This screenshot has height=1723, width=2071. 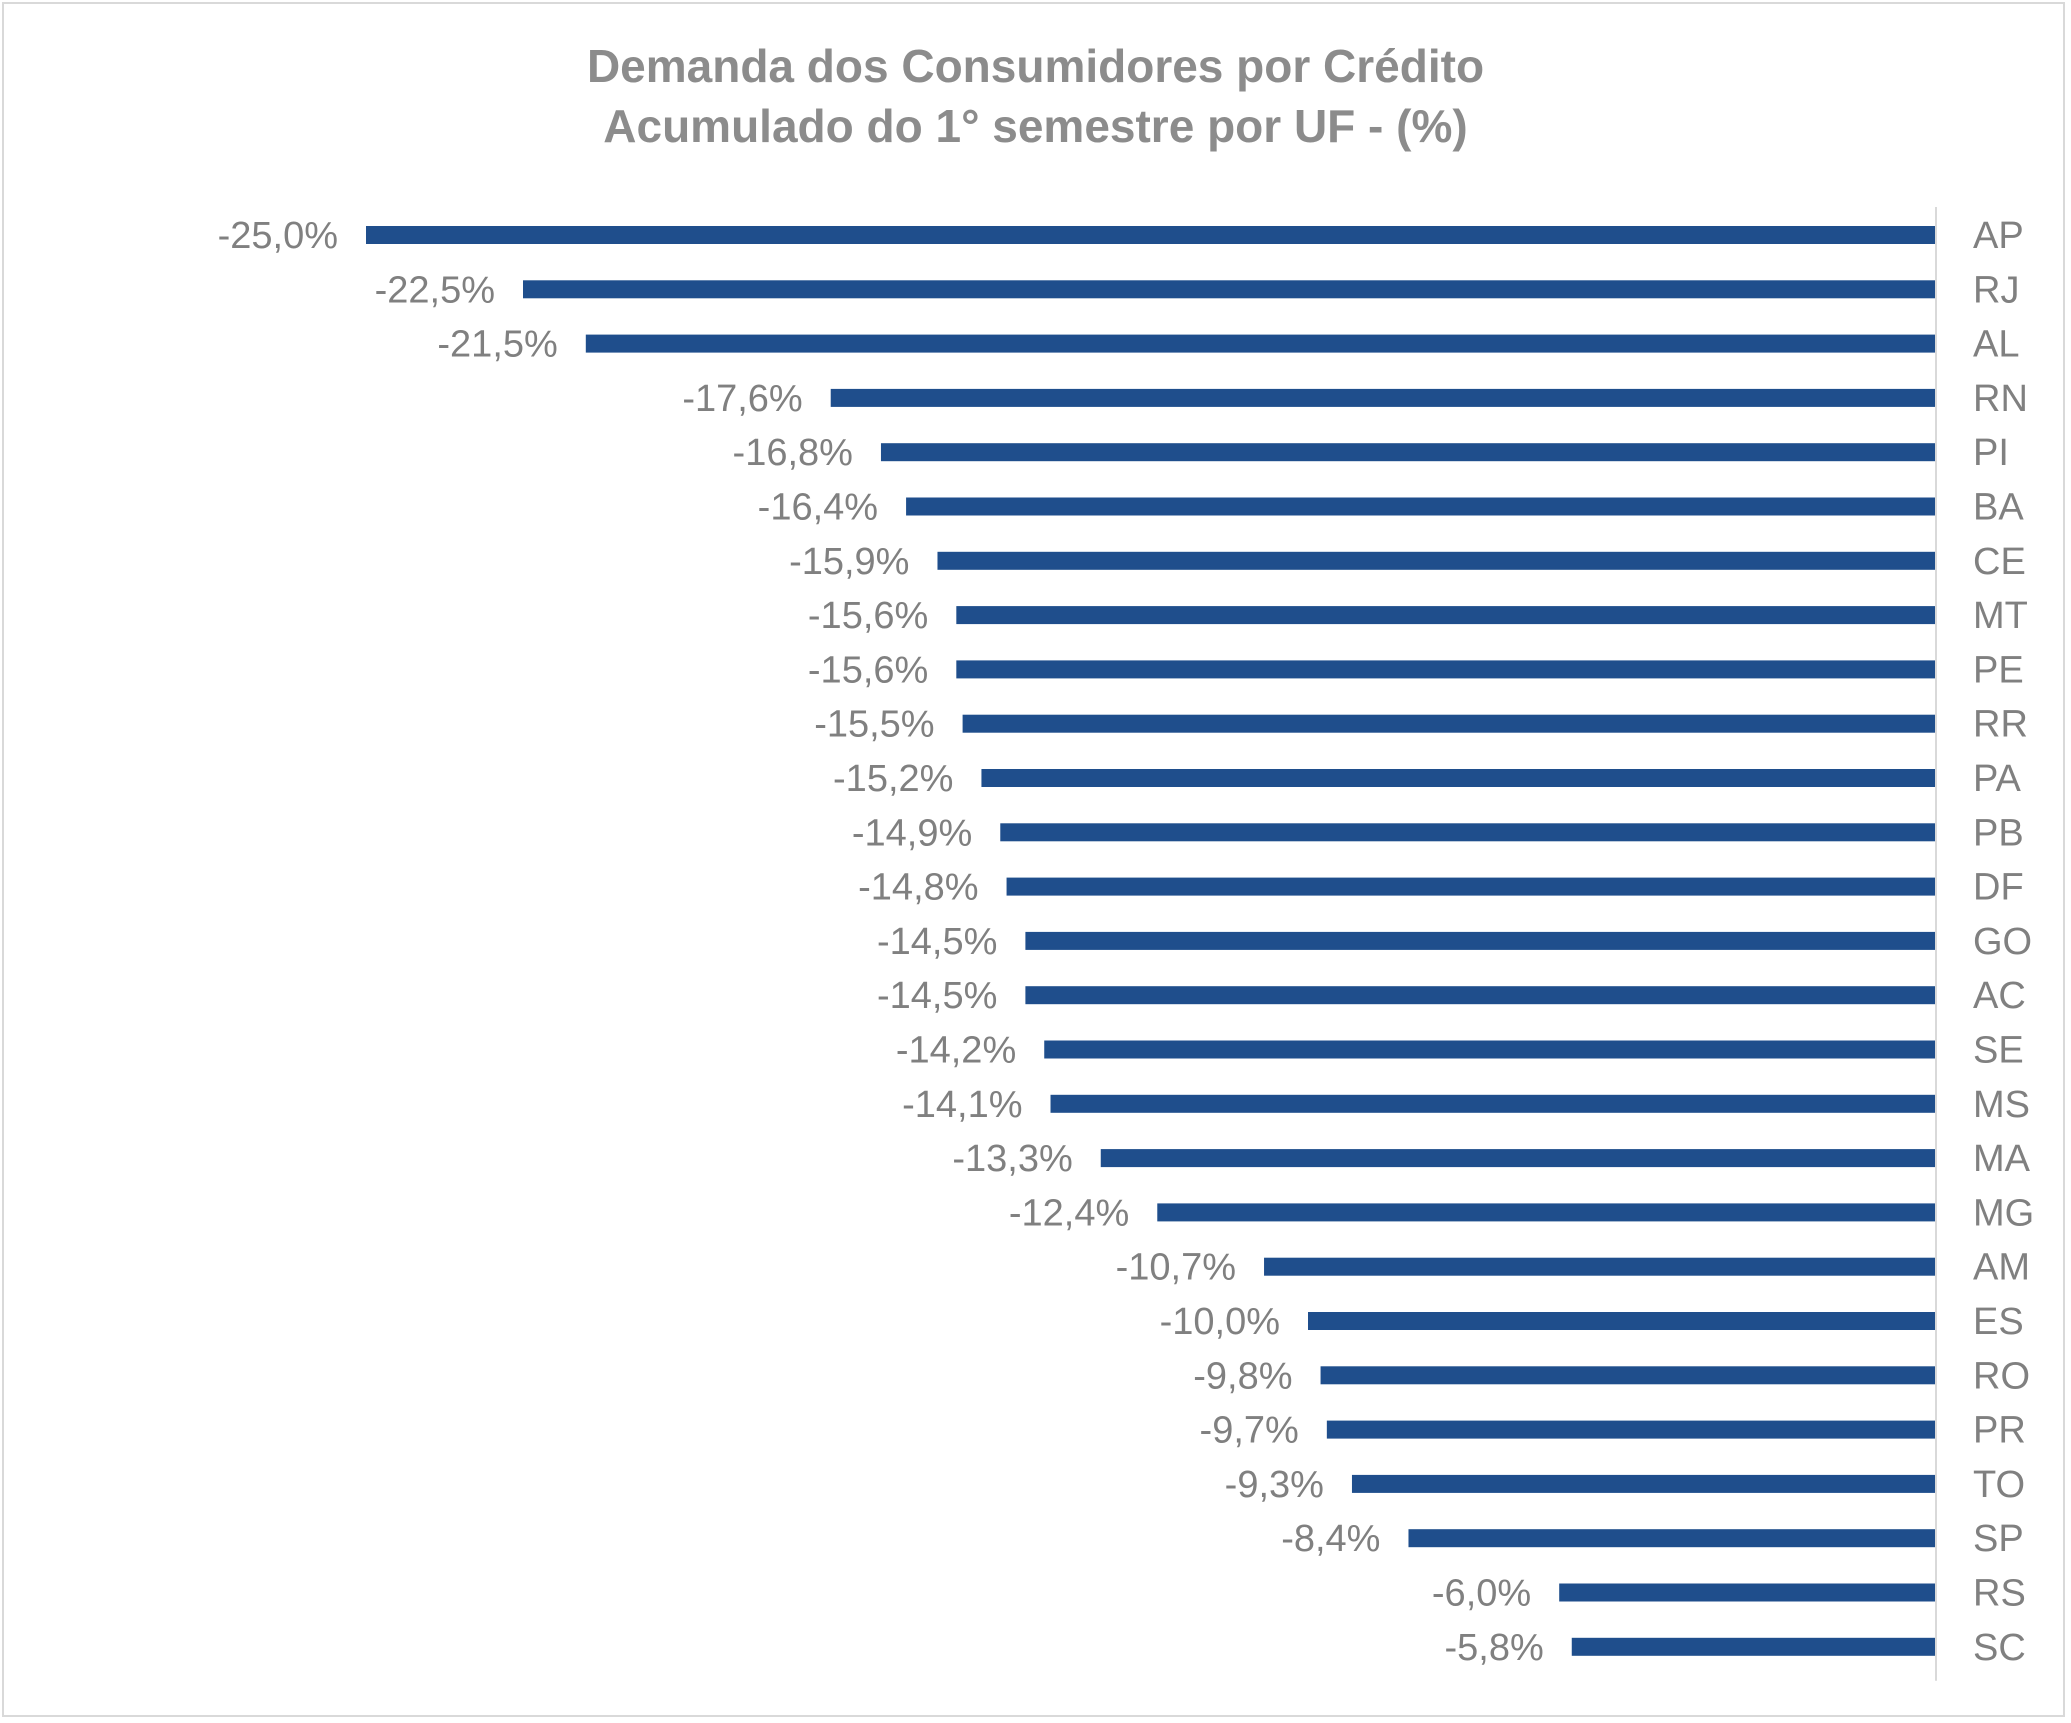 What do you see at coordinates (868, 616) in the screenshot?
I see `value-label-mt: -15,6%` at bounding box center [868, 616].